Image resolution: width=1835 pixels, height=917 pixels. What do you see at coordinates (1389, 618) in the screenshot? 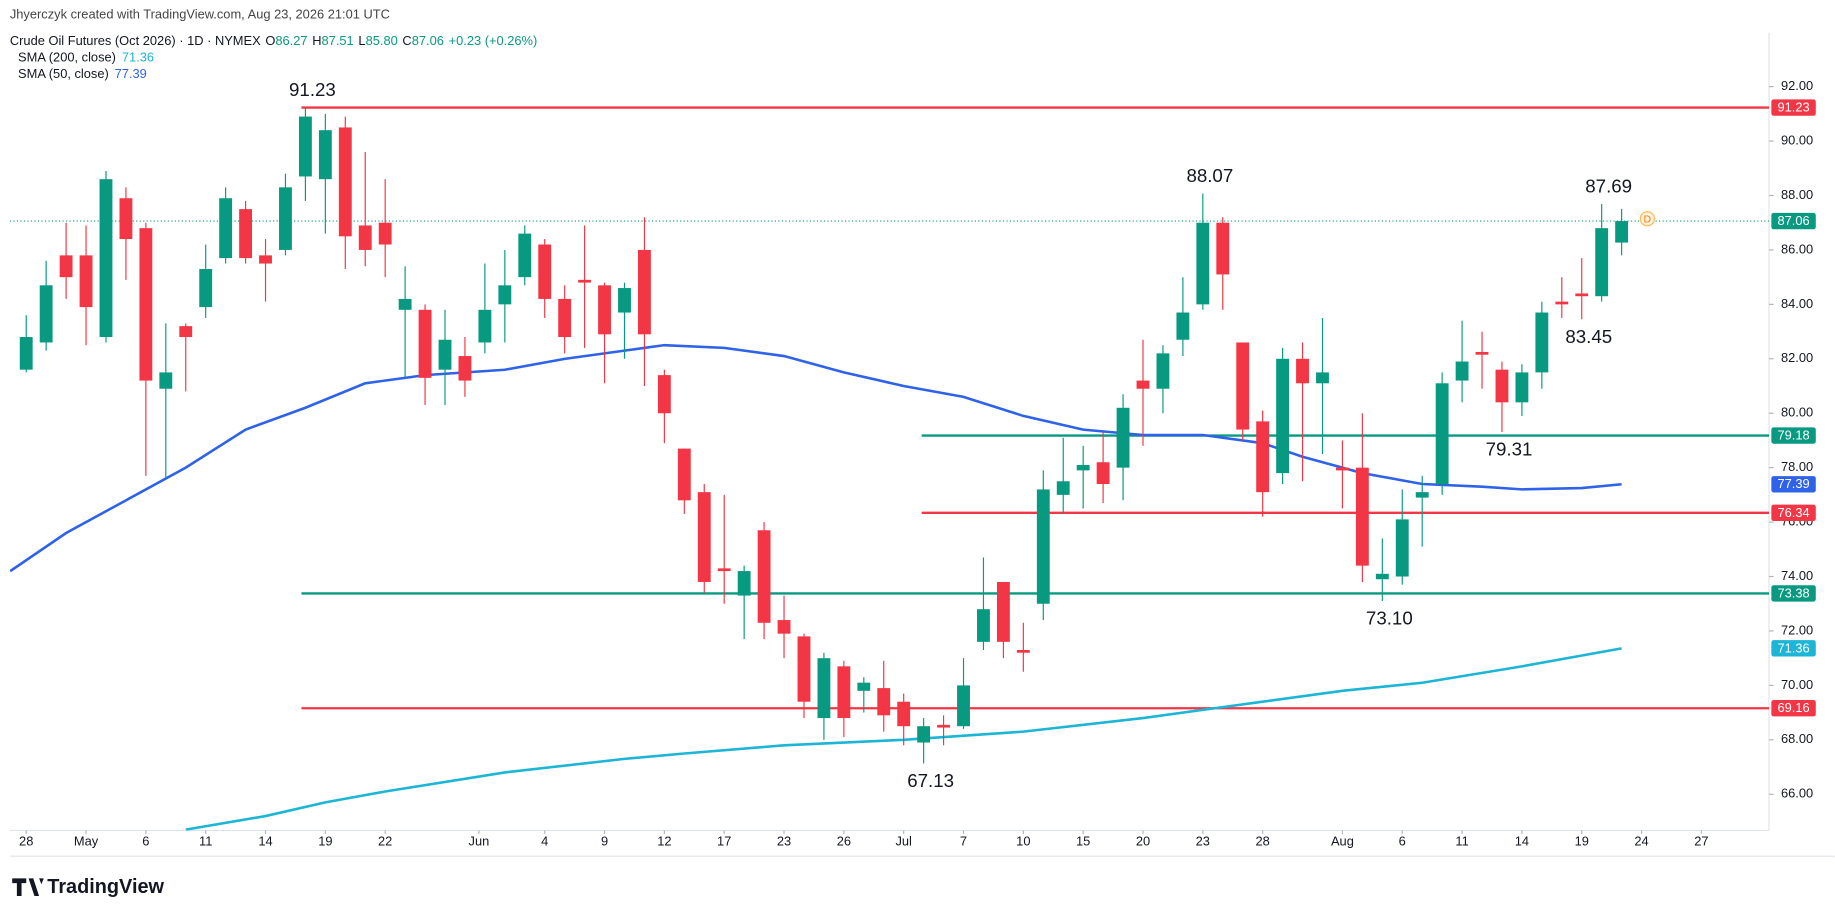
I see `annotation: 73.10` at bounding box center [1389, 618].